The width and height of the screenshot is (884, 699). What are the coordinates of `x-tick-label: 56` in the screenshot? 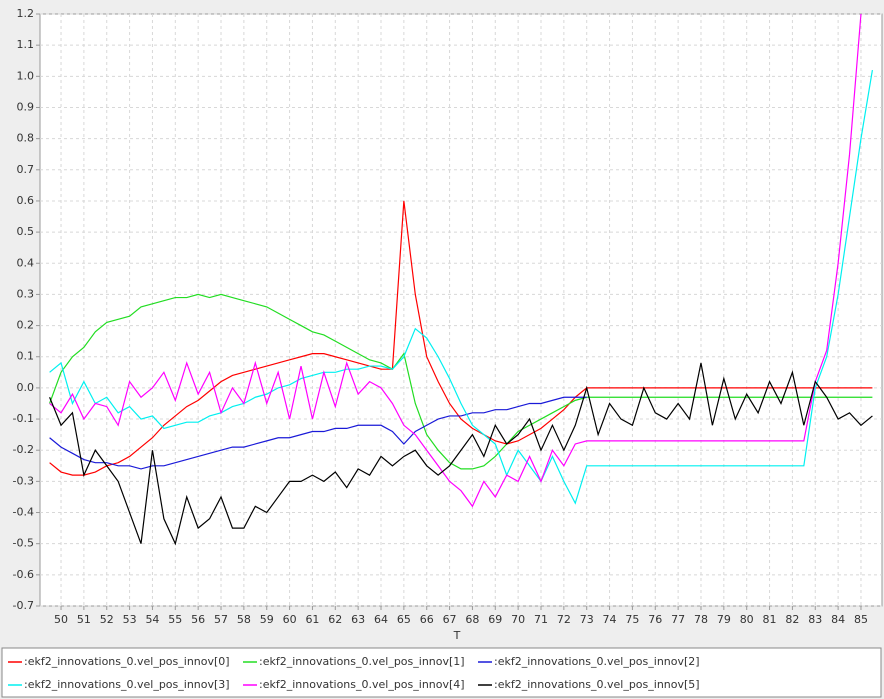 It's located at (198, 619).